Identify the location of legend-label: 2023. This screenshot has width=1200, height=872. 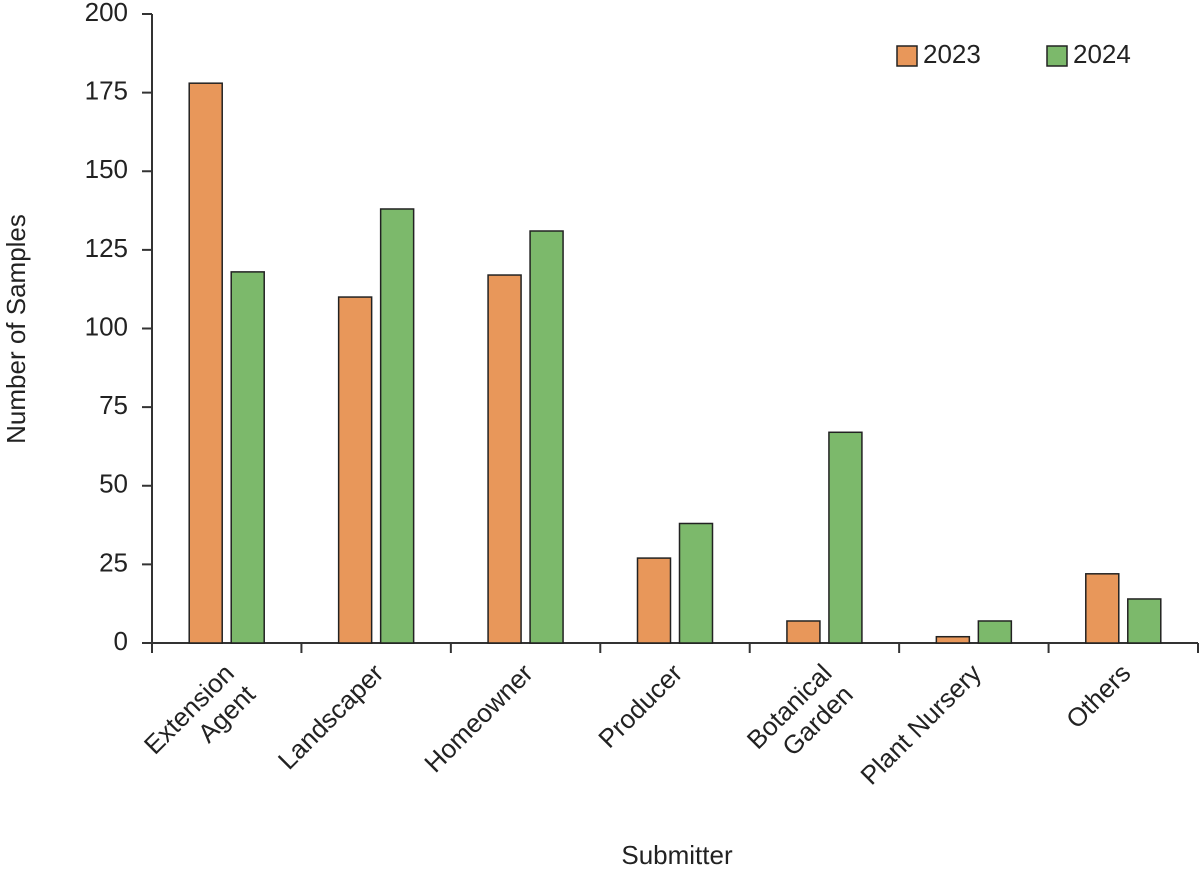
(952, 54).